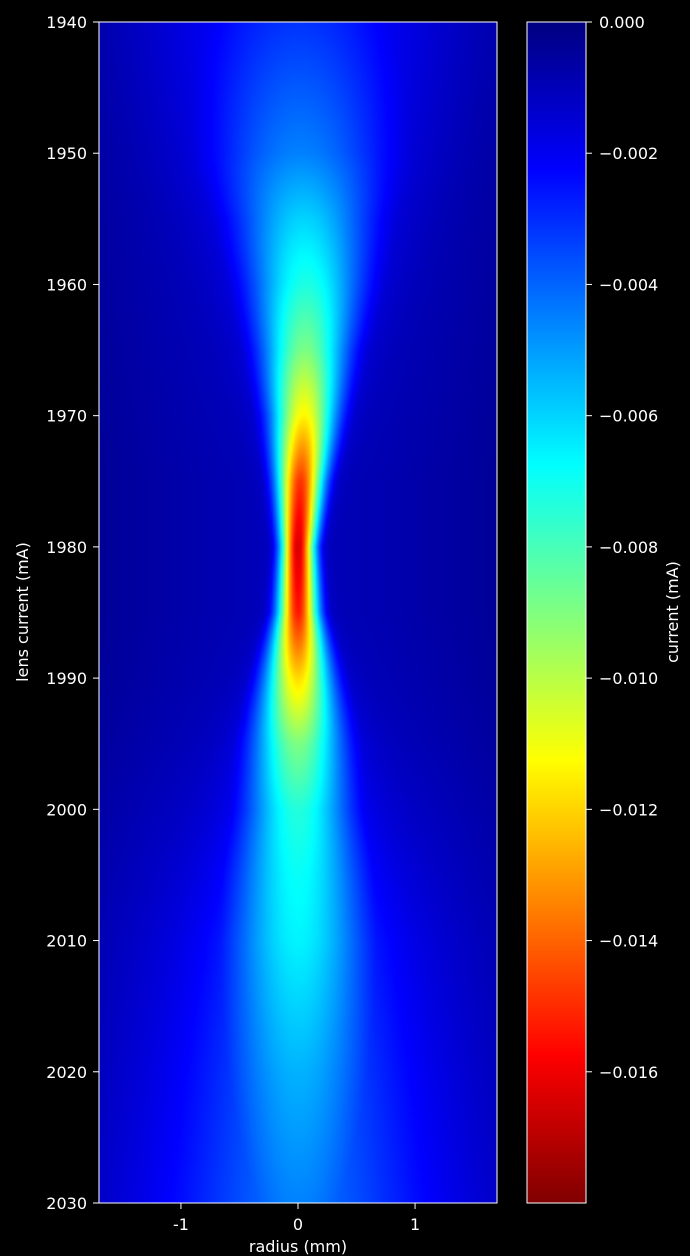  Describe the element at coordinates (628, 547) in the screenshot. I see `colorbar-tick-label: −0.008` at that location.